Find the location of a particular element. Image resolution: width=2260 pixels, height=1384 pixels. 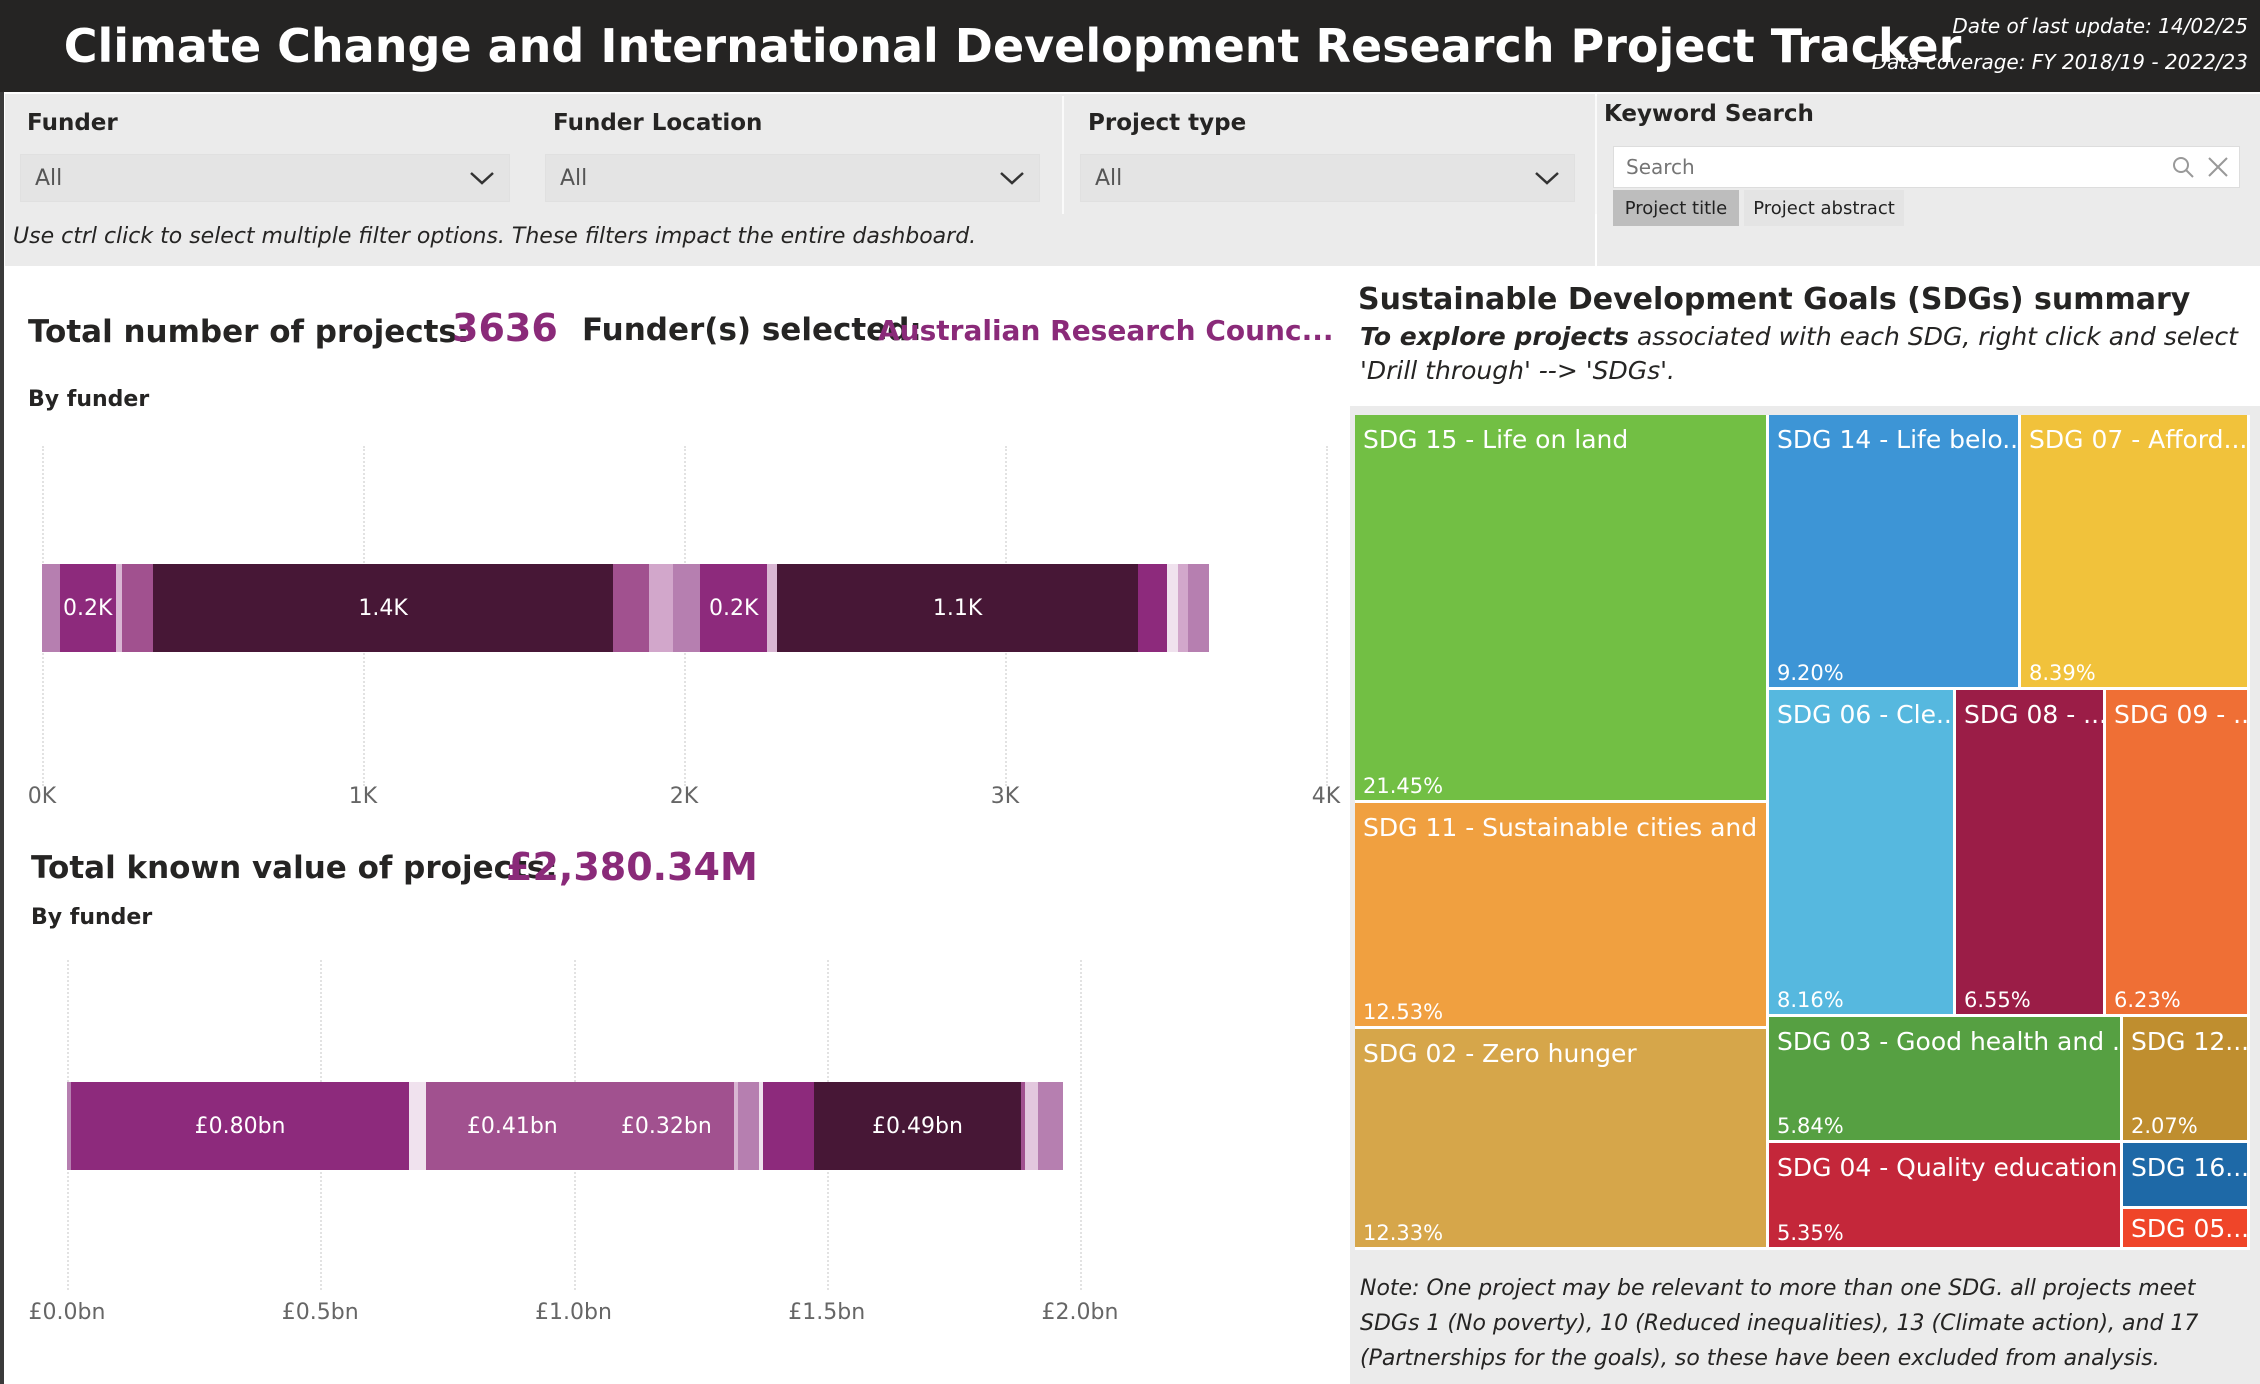

funder-location-dropdown-value: All is located at coordinates (574, 178).